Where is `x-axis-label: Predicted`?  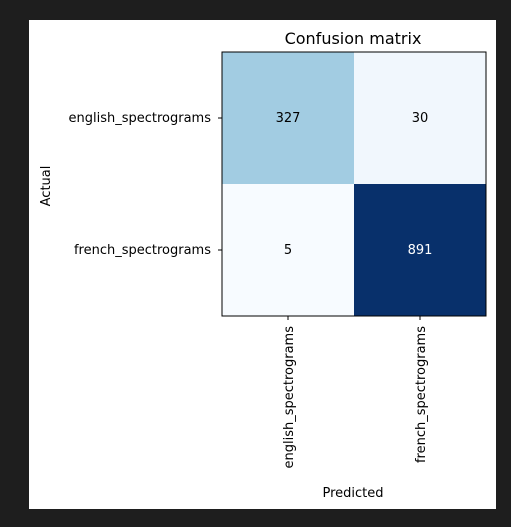
x-axis-label: Predicted is located at coordinates (352, 493).